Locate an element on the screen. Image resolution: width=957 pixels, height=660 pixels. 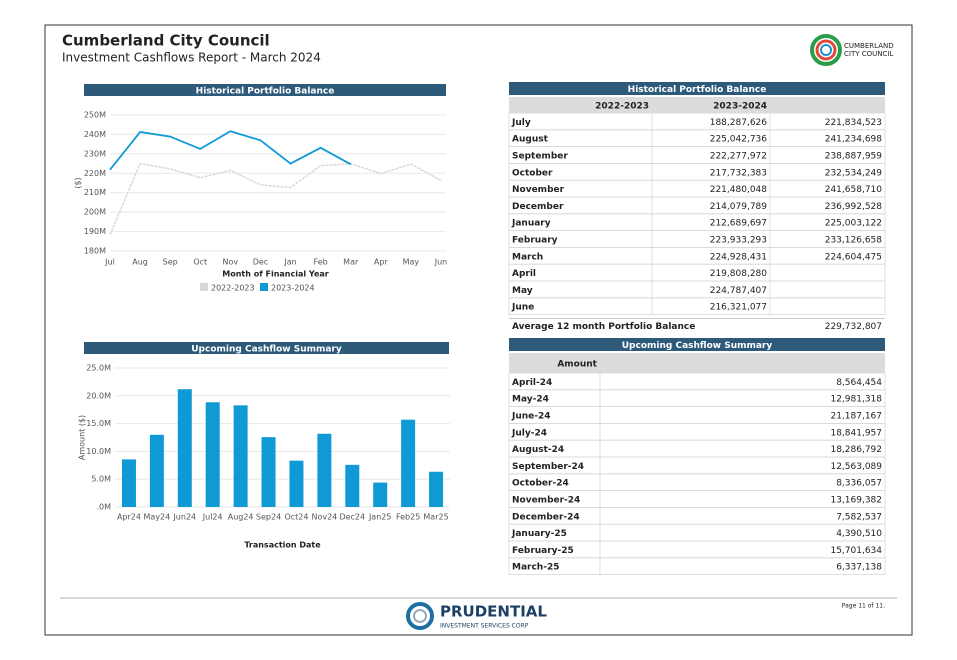
row-label: June-24 is located at coordinates (531, 417).